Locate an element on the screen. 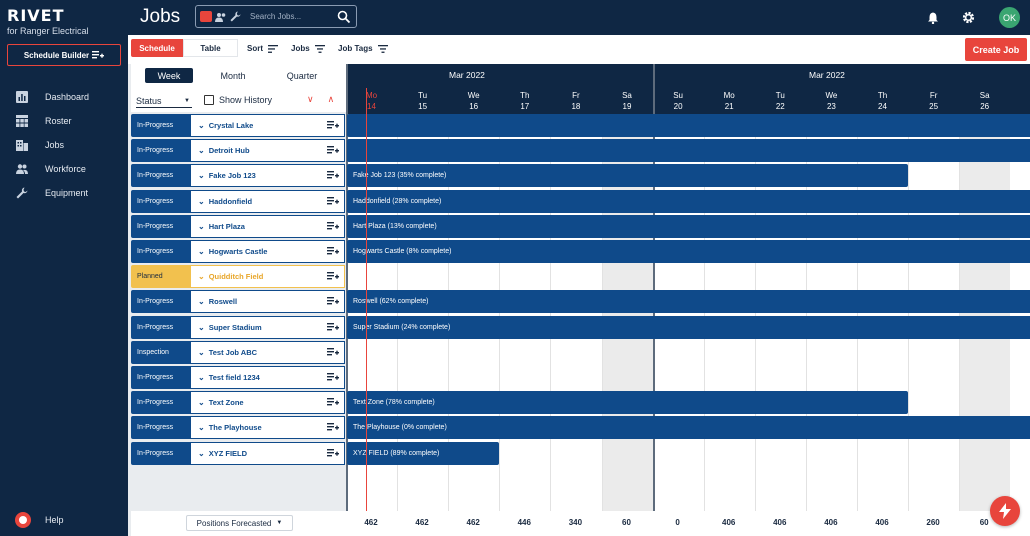 This screenshot has height=536, width=1030. job-schedule-bar: Hogwarts Castle (8% complete) is located at coordinates (688, 251).